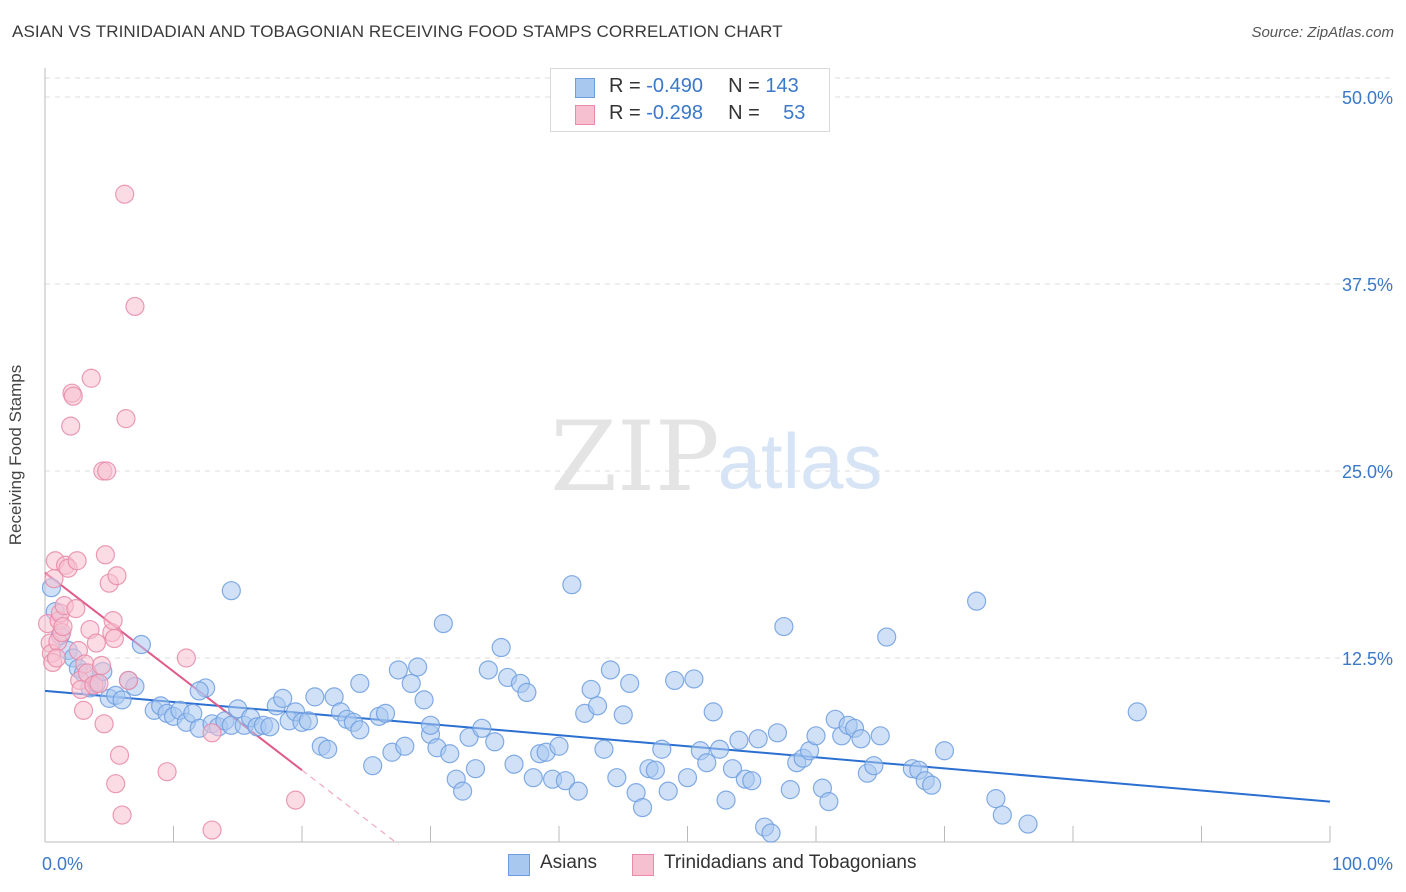  Describe the element at coordinates (1322, 32) in the screenshot. I see `chart-source: Source: ZipAtlas.com` at that location.